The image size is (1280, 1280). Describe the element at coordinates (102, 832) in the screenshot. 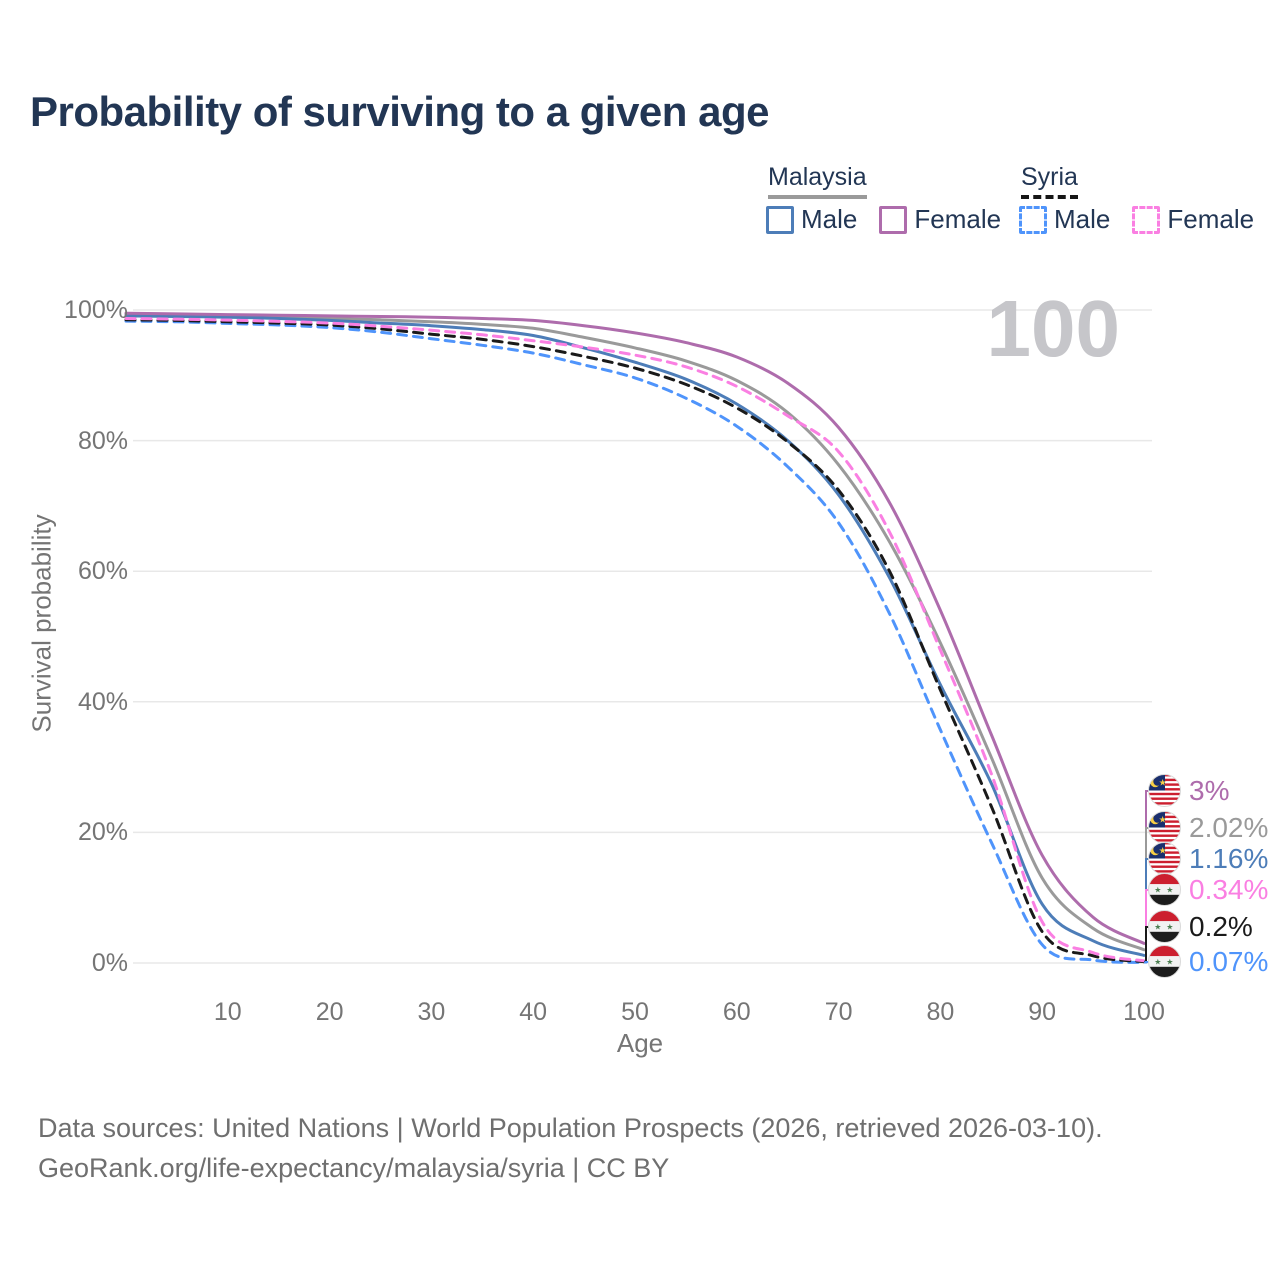

I see `y-tick-label: 20%` at that location.